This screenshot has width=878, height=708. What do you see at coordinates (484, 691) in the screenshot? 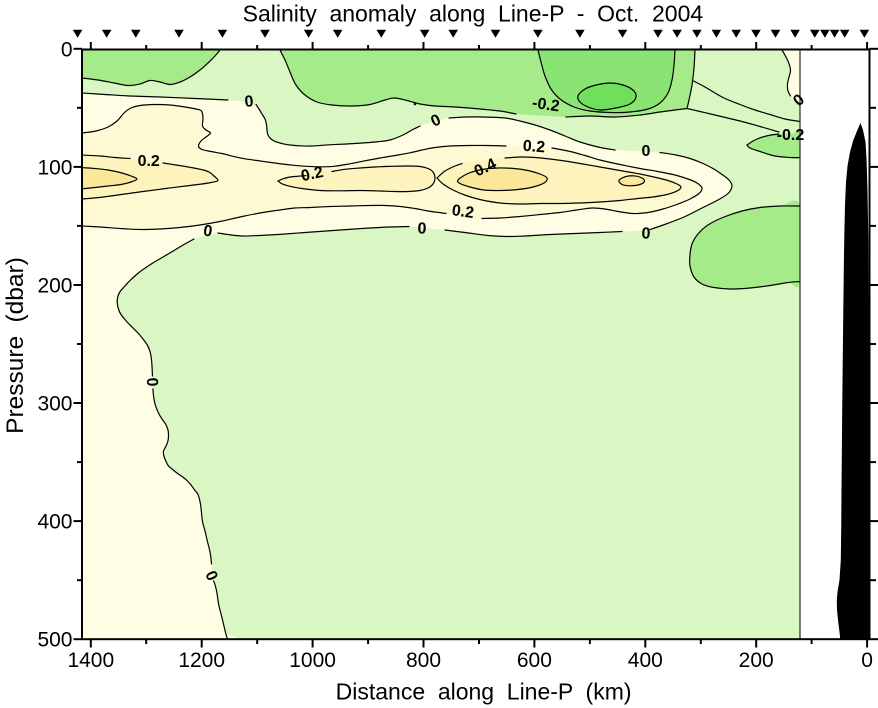
I see `svg-text: Distance along Line-P (km)` at bounding box center [484, 691].